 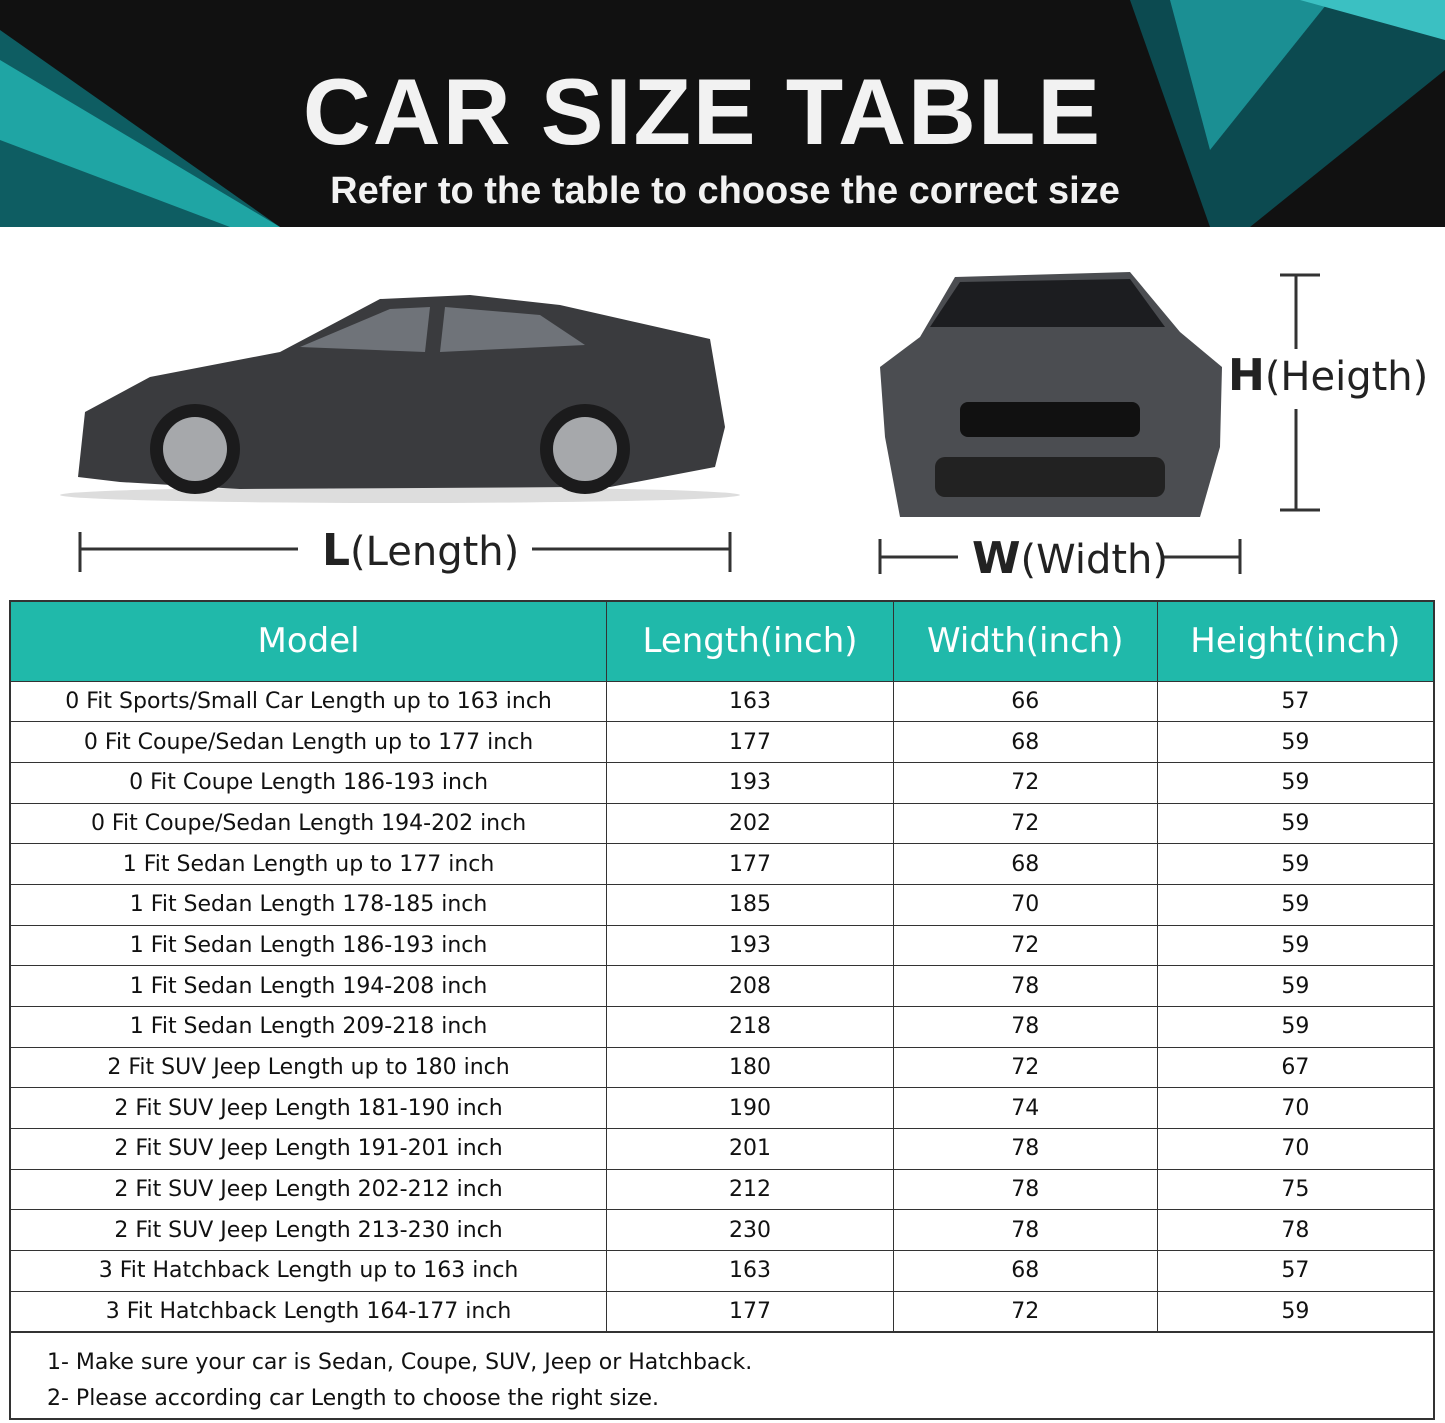 What do you see at coordinates (1295, 1189) in the screenshot?
I see `height-cell: 75` at bounding box center [1295, 1189].